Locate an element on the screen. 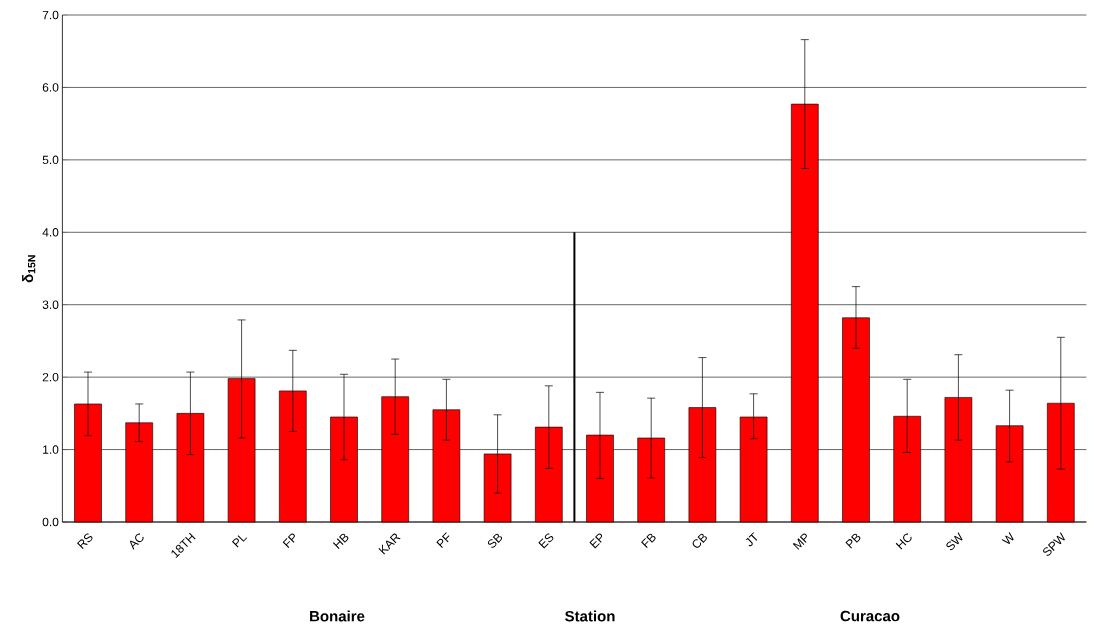 The image size is (1114, 633). x-tick-label: CB is located at coordinates (699, 540).